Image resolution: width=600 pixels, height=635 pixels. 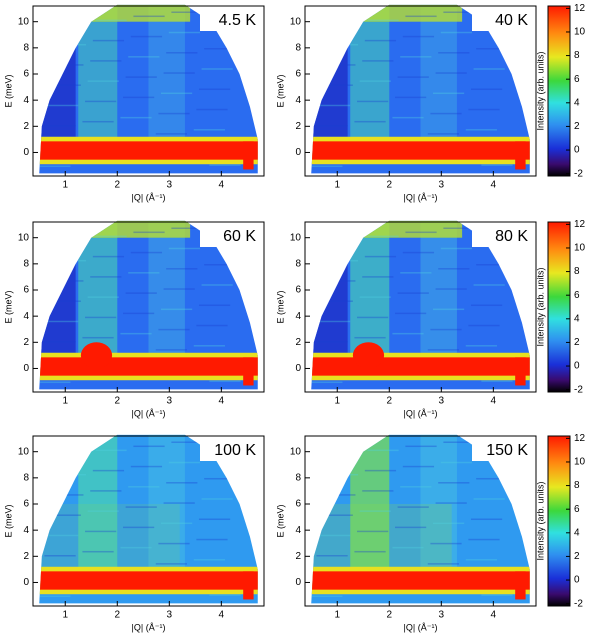 I want to click on x-axis-label: |Q| (Å⁻¹), so click(x=421, y=413).